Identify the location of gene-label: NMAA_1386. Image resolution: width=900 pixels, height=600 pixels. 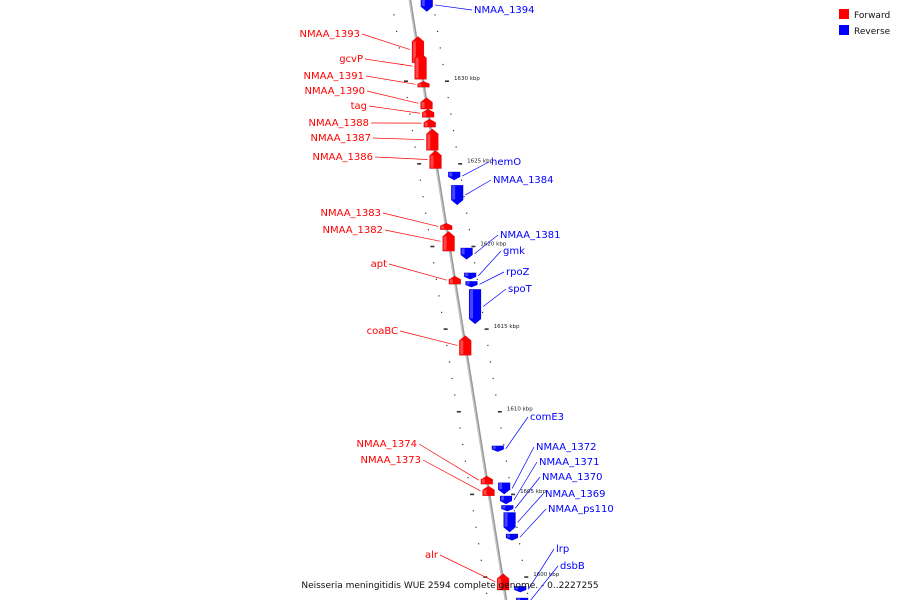
(342, 157).